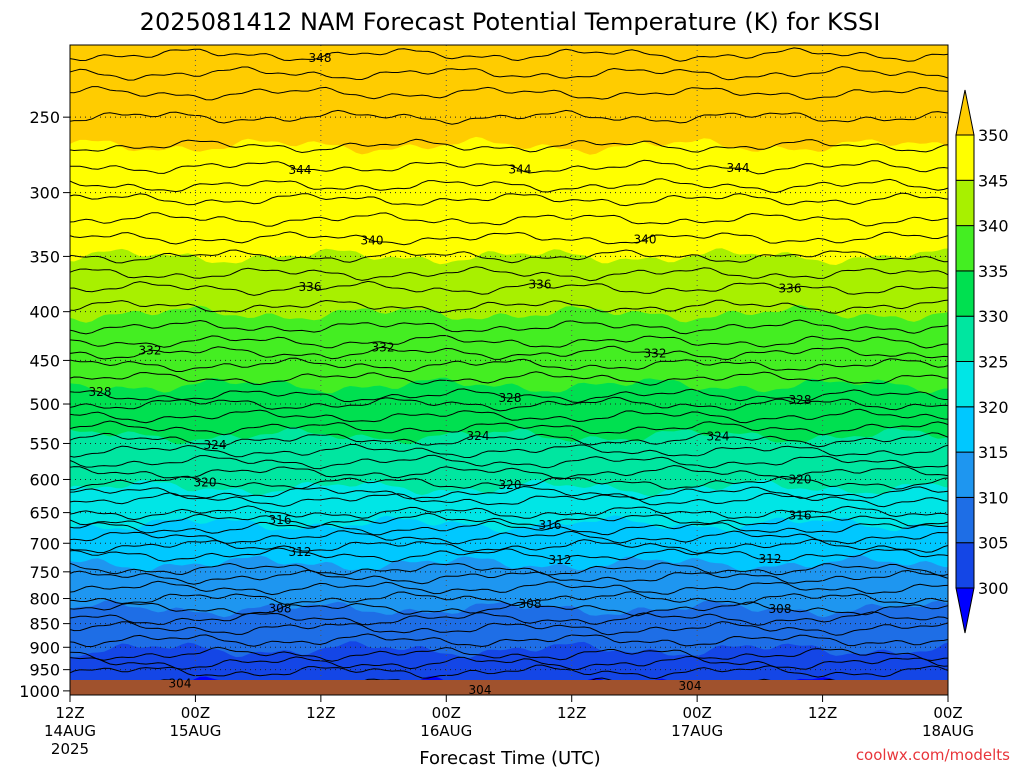  Describe the element at coordinates (948, 731) in the screenshot. I see `x-tick-label: 18AUG` at that location.